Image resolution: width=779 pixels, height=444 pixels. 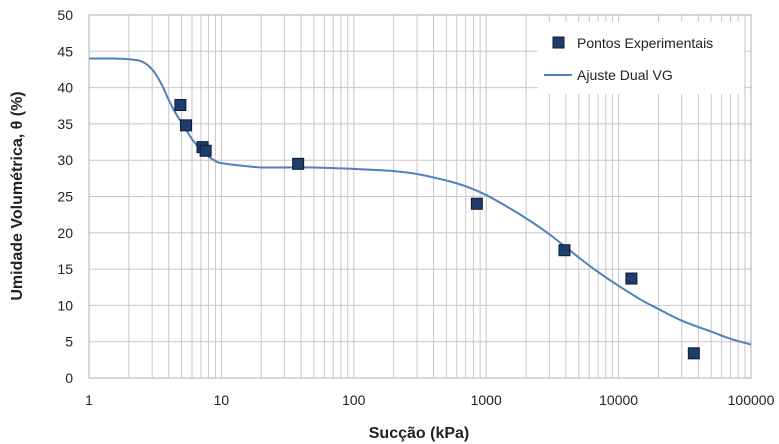 I want to click on legend-label-fit: Ajuste Dual VG, so click(x=625, y=75).